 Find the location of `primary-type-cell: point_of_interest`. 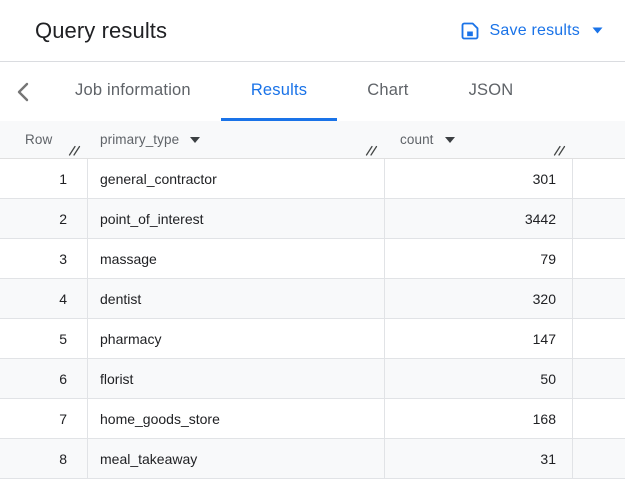

primary-type-cell: point_of_interest is located at coordinates (236, 218).